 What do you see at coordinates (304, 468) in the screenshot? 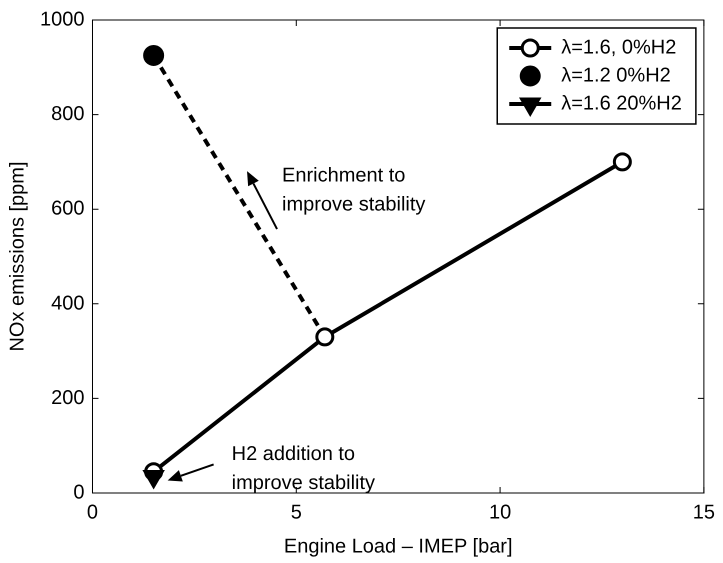
I see `annotation: H2 addition to improve stability` at bounding box center [304, 468].